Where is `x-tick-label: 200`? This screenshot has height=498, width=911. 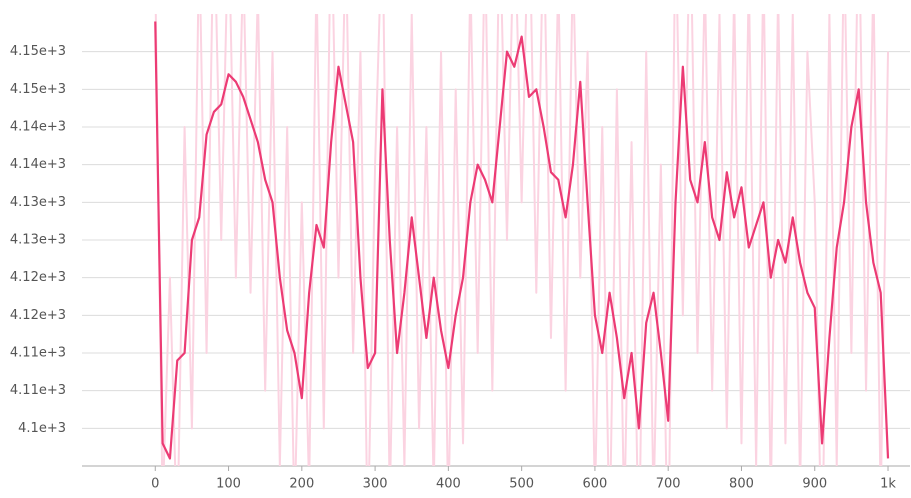
x-tick-label: 200 is located at coordinates (301, 484).